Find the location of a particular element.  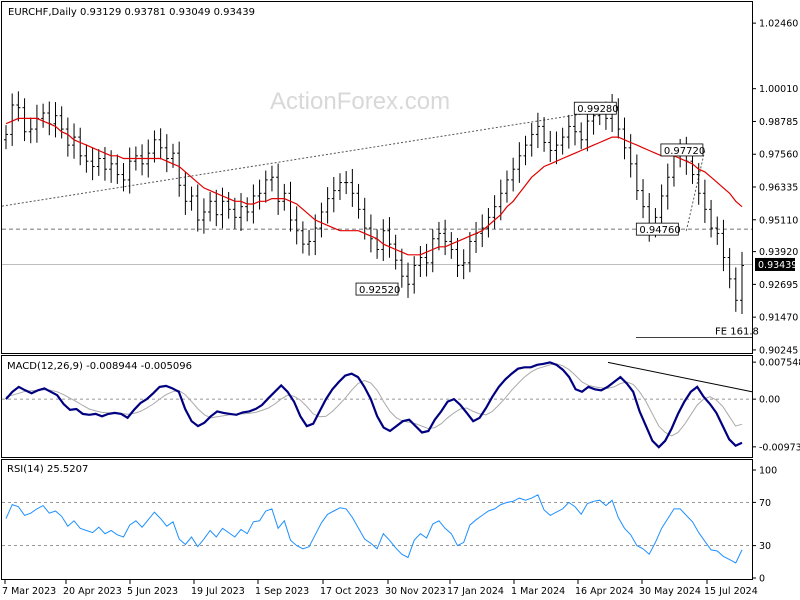

key-level-label: 0.92520 is located at coordinates (379, 290).